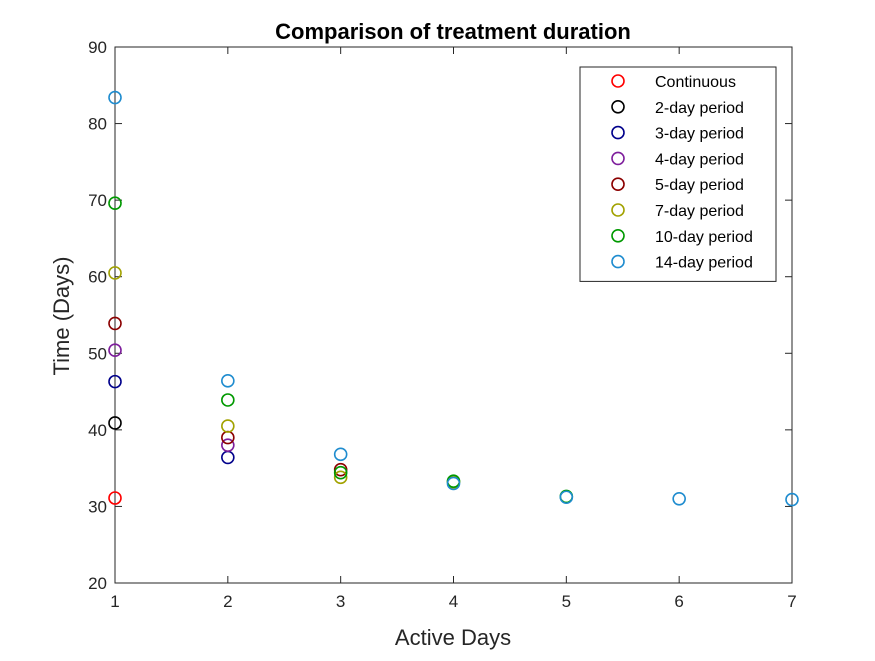 The height and width of the screenshot is (661, 875). I want to click on legend-label: 10-day period, so click(704, 237).